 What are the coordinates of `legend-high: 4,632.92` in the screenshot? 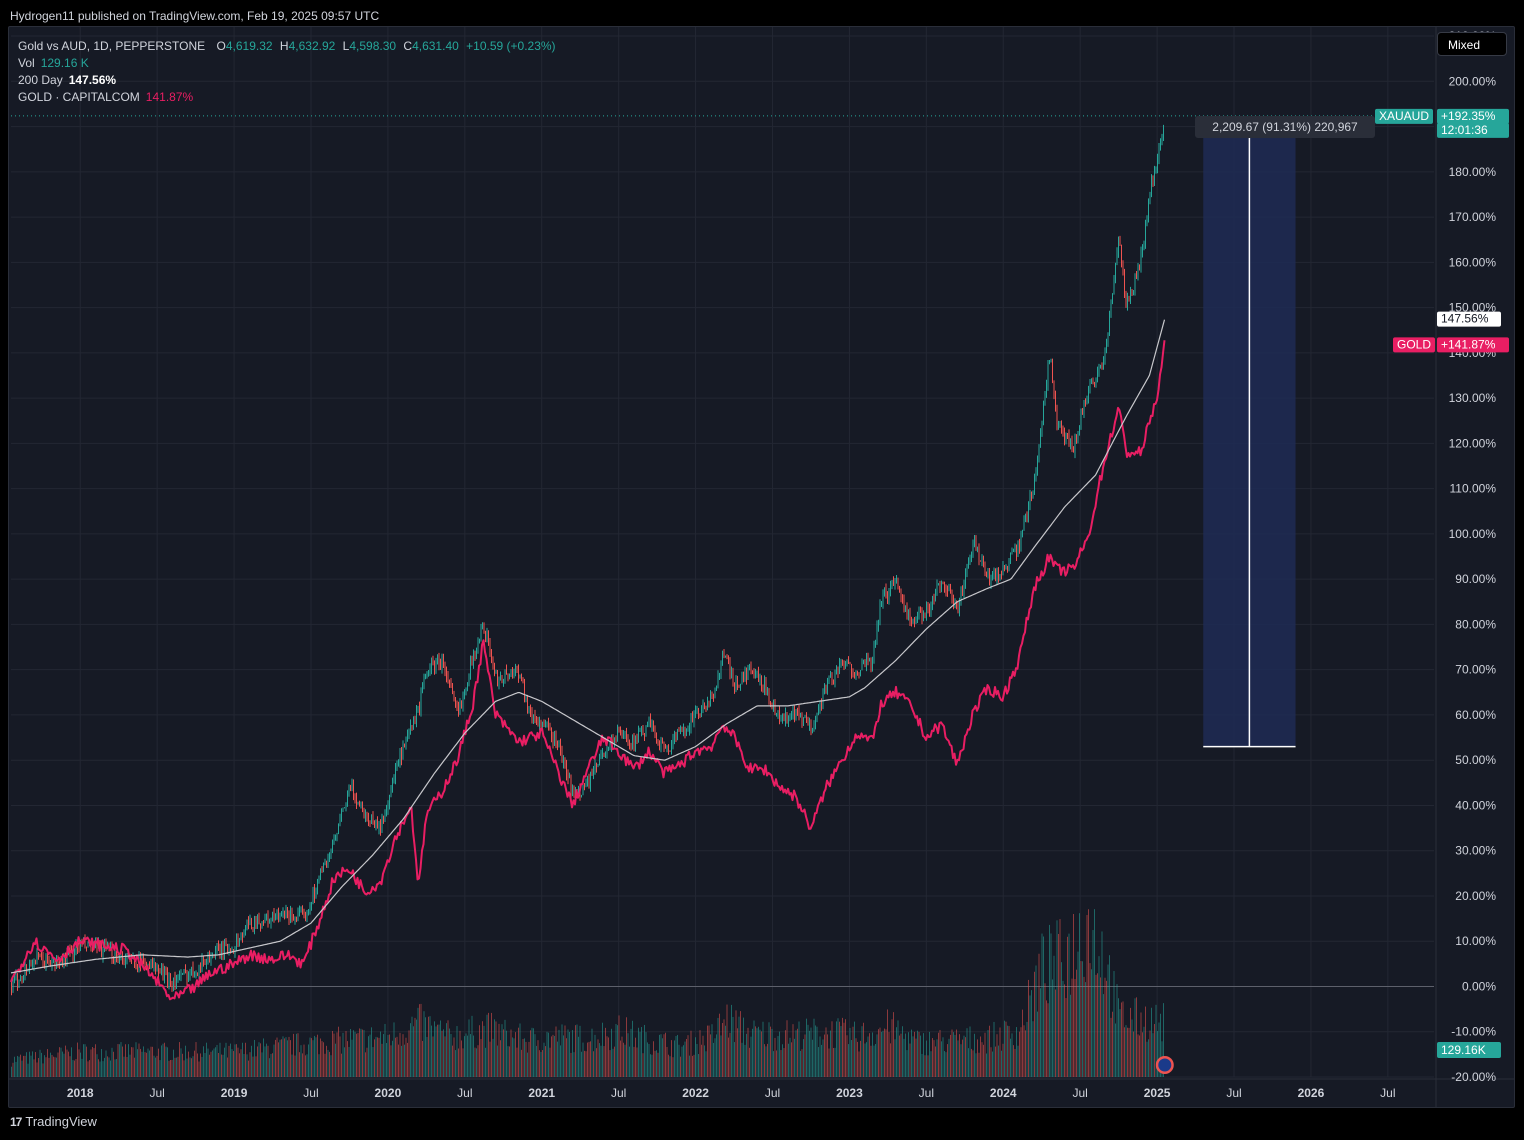 It's located at (312, 46).